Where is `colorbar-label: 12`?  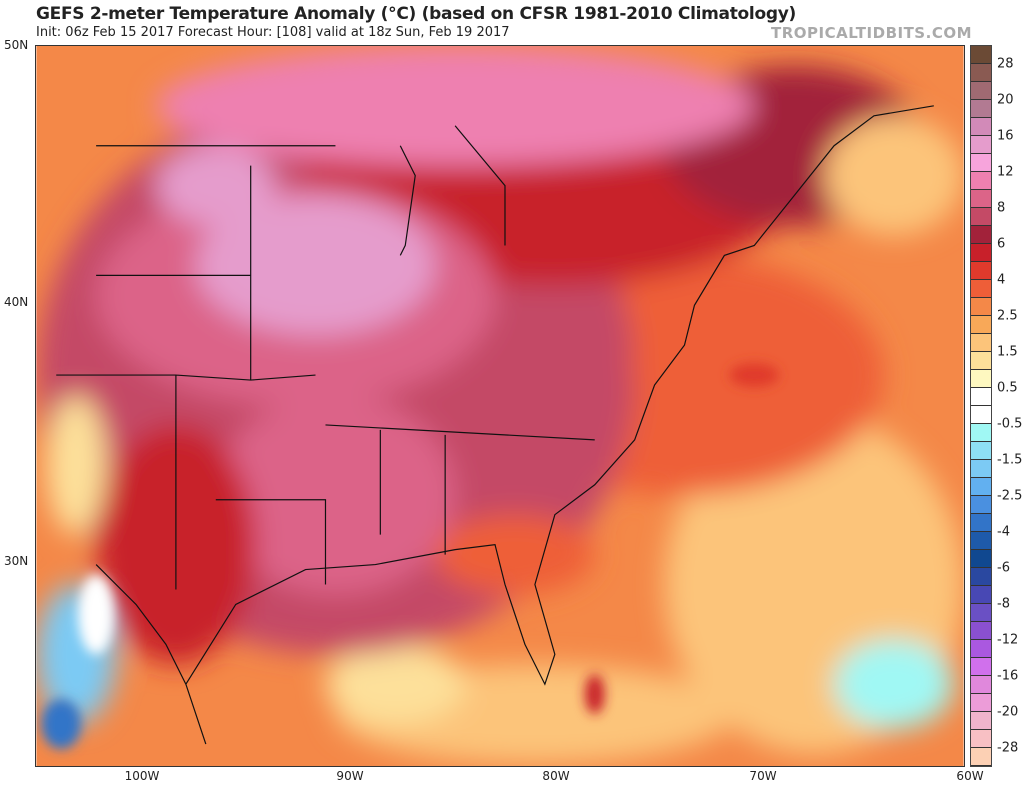 colorbar-label: 12 is located at coordinates (1005, 172).